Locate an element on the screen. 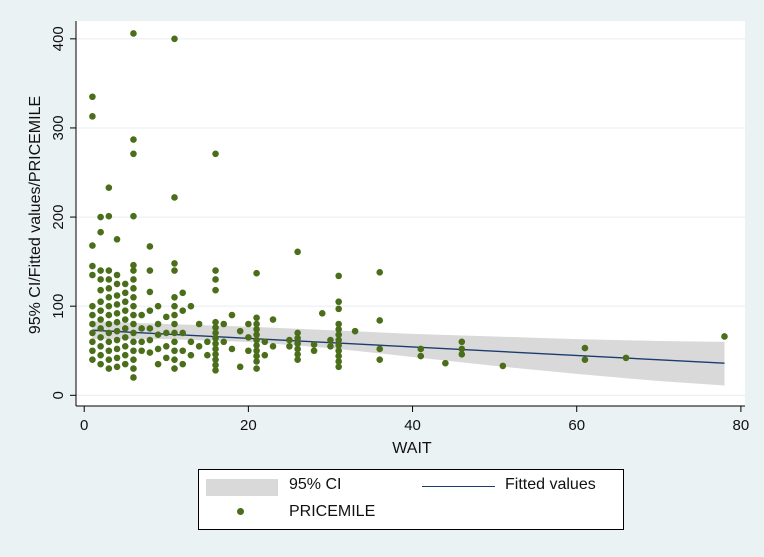  legend-points-label: PRICEMILE is located at coordinates (332, 511).